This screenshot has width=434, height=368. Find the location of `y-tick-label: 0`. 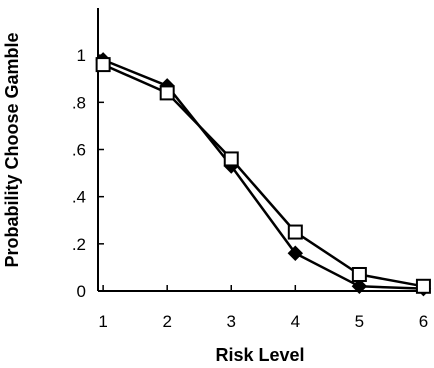

y-tick-label: 0 is located at coordinates (81, 291).